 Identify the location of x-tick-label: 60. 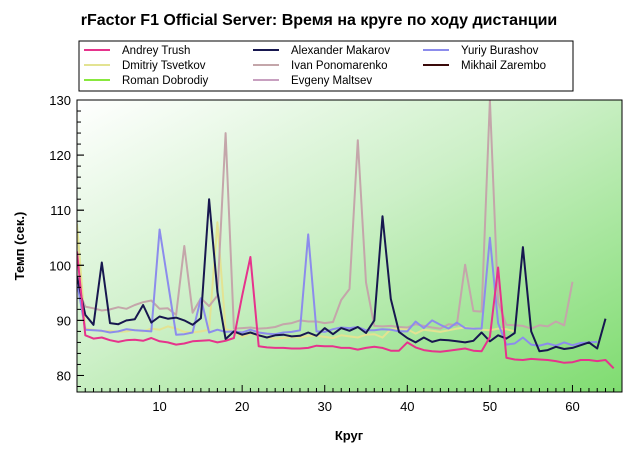
(572, 406).